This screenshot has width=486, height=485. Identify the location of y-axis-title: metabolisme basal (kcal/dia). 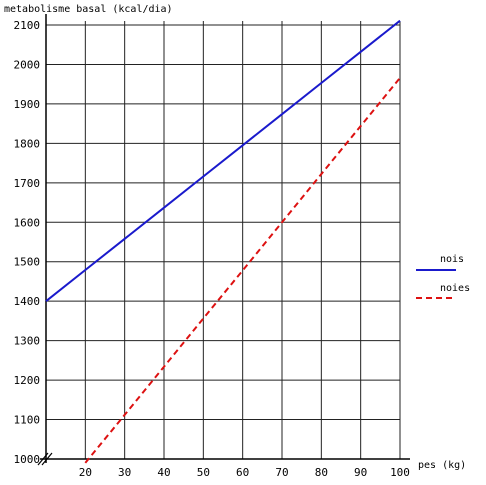
(88, 9).